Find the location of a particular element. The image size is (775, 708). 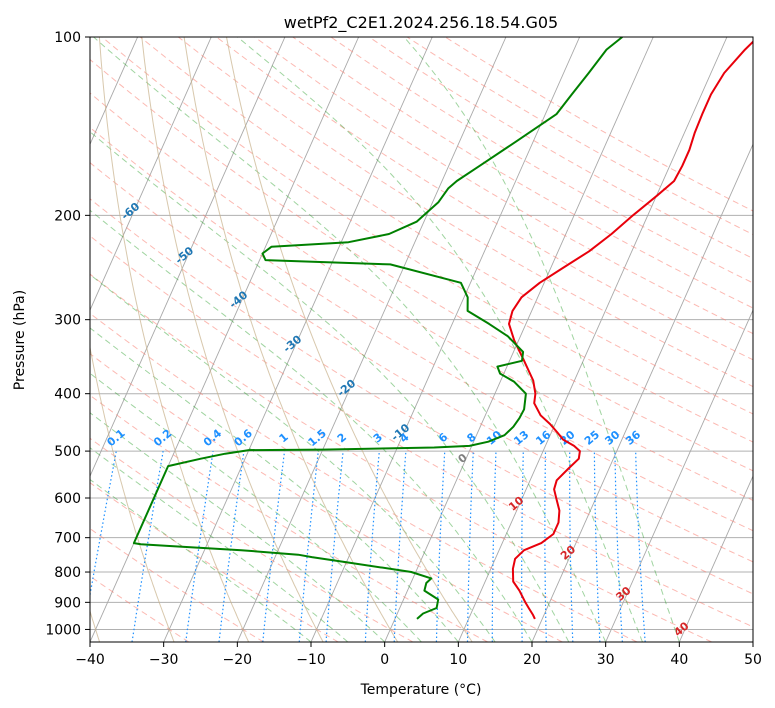

ozone-curve-line is located at coordinates (132, 493).